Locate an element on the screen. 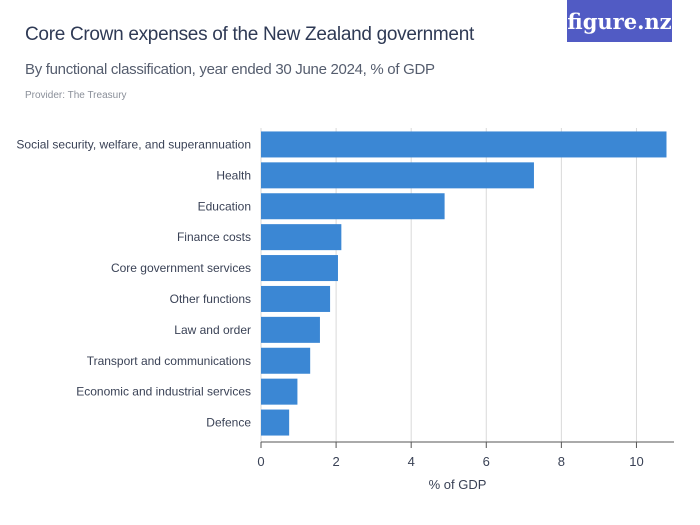 This screenshot has height=525, width=700. category-label: Education is located at coordinates (224, 206).